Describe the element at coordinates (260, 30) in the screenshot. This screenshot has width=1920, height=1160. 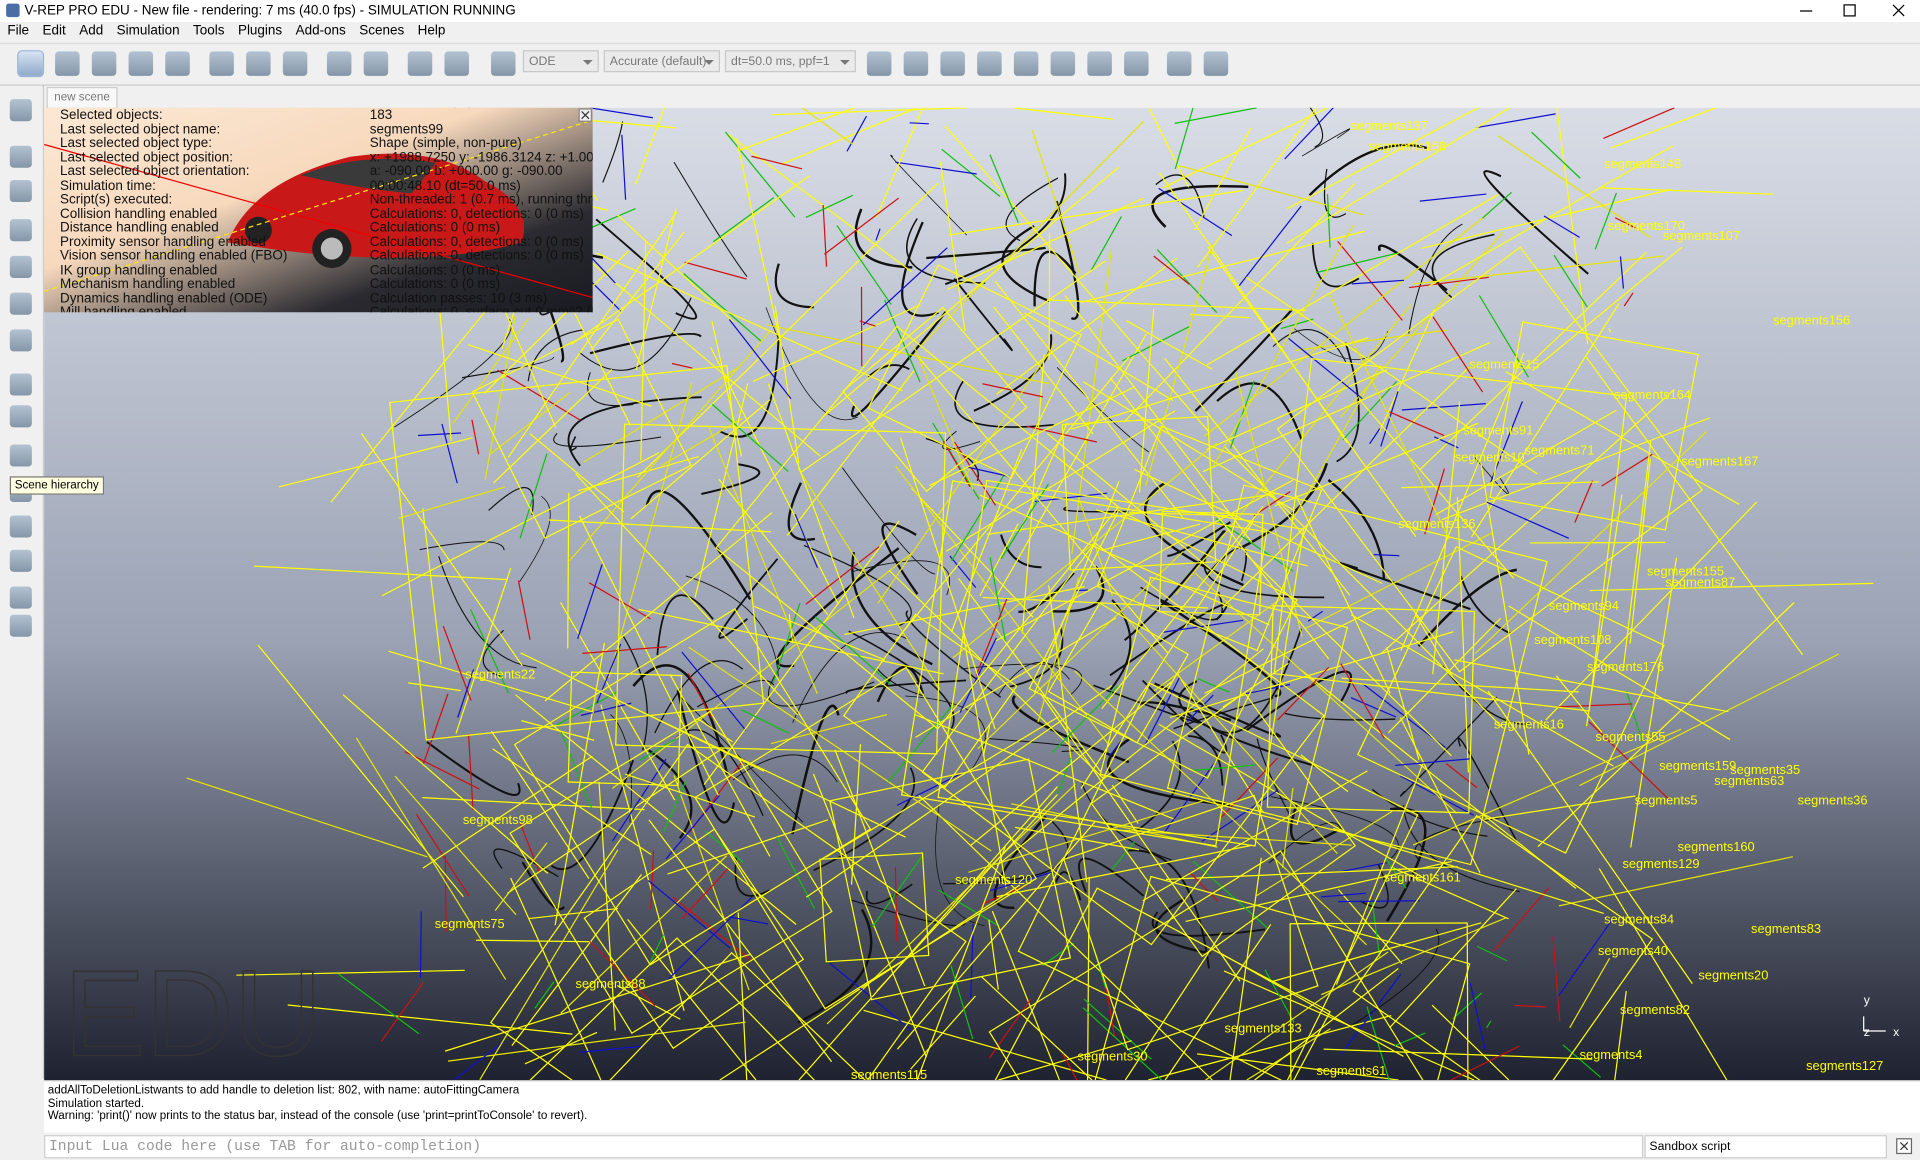
I see `menu-item: Plugins` at that location.